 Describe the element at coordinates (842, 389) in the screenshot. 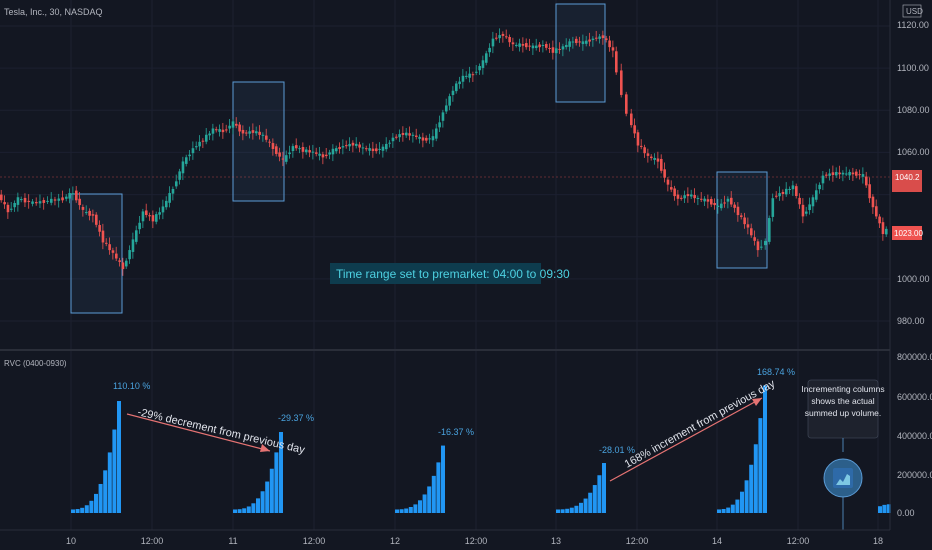

I see `info-callout-line: Incrementing columns` at that location.